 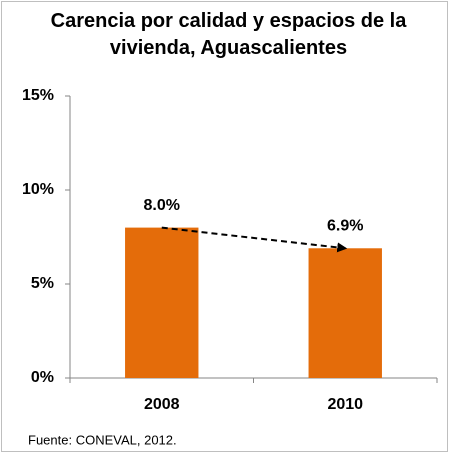 What do you see at coordinates (42, 377) in the screenshot?
I see `y-tick-label: 0%` at bounding box center [42, 377].